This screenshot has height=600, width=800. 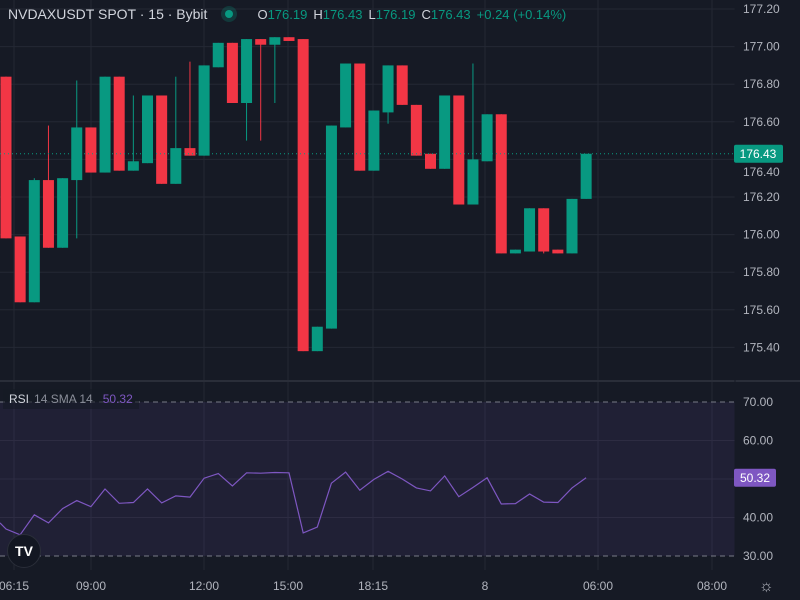 I want to click on price-axis-label: 176.20, so click(x=761, y=197).